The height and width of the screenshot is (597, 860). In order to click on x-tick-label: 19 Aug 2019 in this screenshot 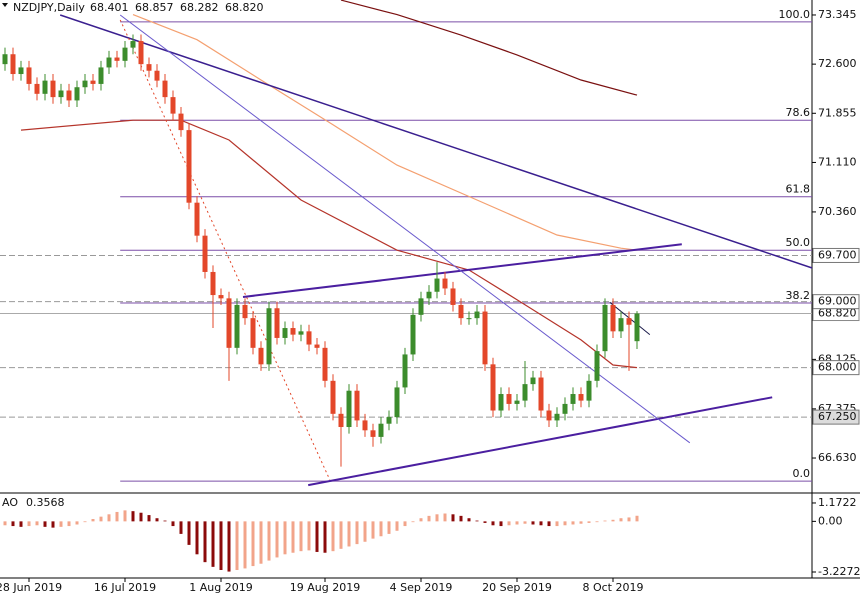, I will do `click(325, 587)`.